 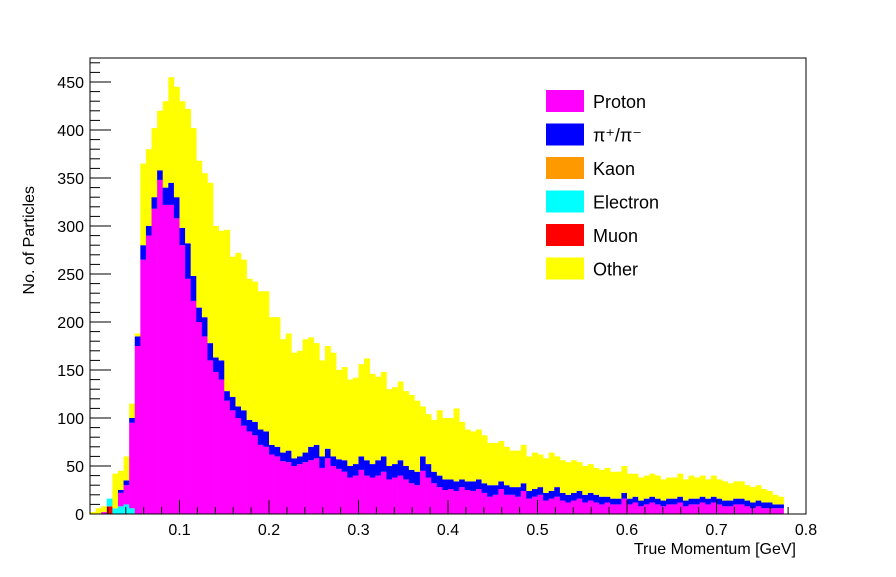 What do you see at coordinates (70, 227) in the screenshot?
I see `y-tick-label: 300` at bounding box center [70, 227].